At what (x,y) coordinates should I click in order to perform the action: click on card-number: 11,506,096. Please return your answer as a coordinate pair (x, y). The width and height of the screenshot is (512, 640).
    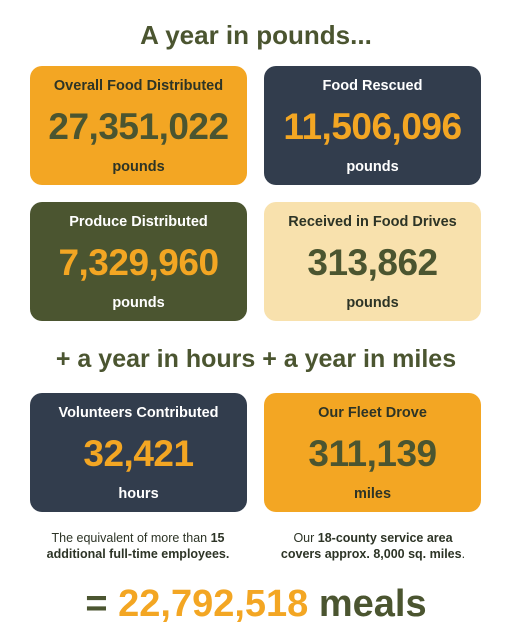
    Looking at the image, I should click on (372, 126).